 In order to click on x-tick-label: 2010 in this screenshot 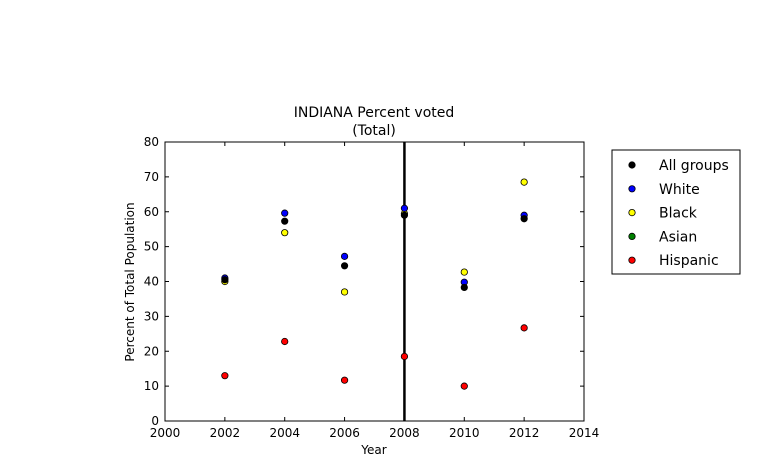, I will do `click(464, 433)`.